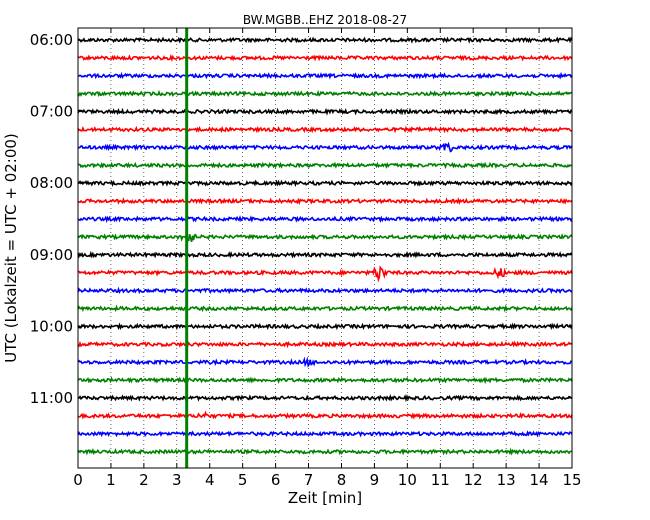 The image size is (650, 520). What do you see at coordinates (51, 112) in the screenshot?
I see `y-tick-label: 07:00` at bounding box center [51, 112].